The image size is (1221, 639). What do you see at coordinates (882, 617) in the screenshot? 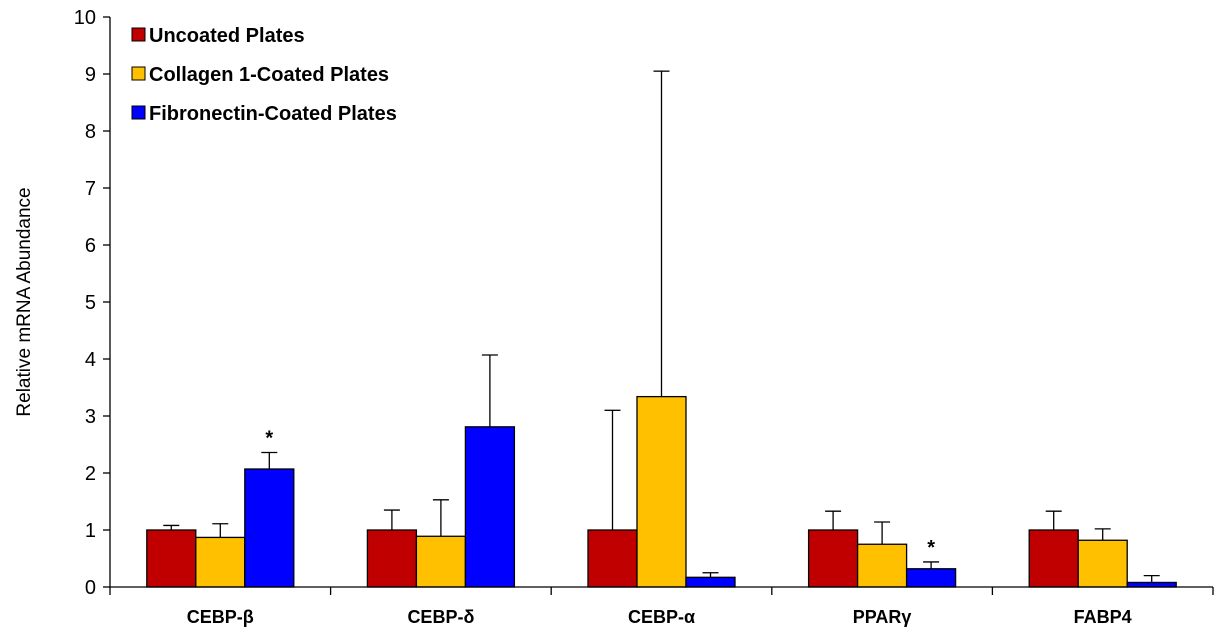
I see `x-category-label: PPARγ` at bounding box center [882, 617].